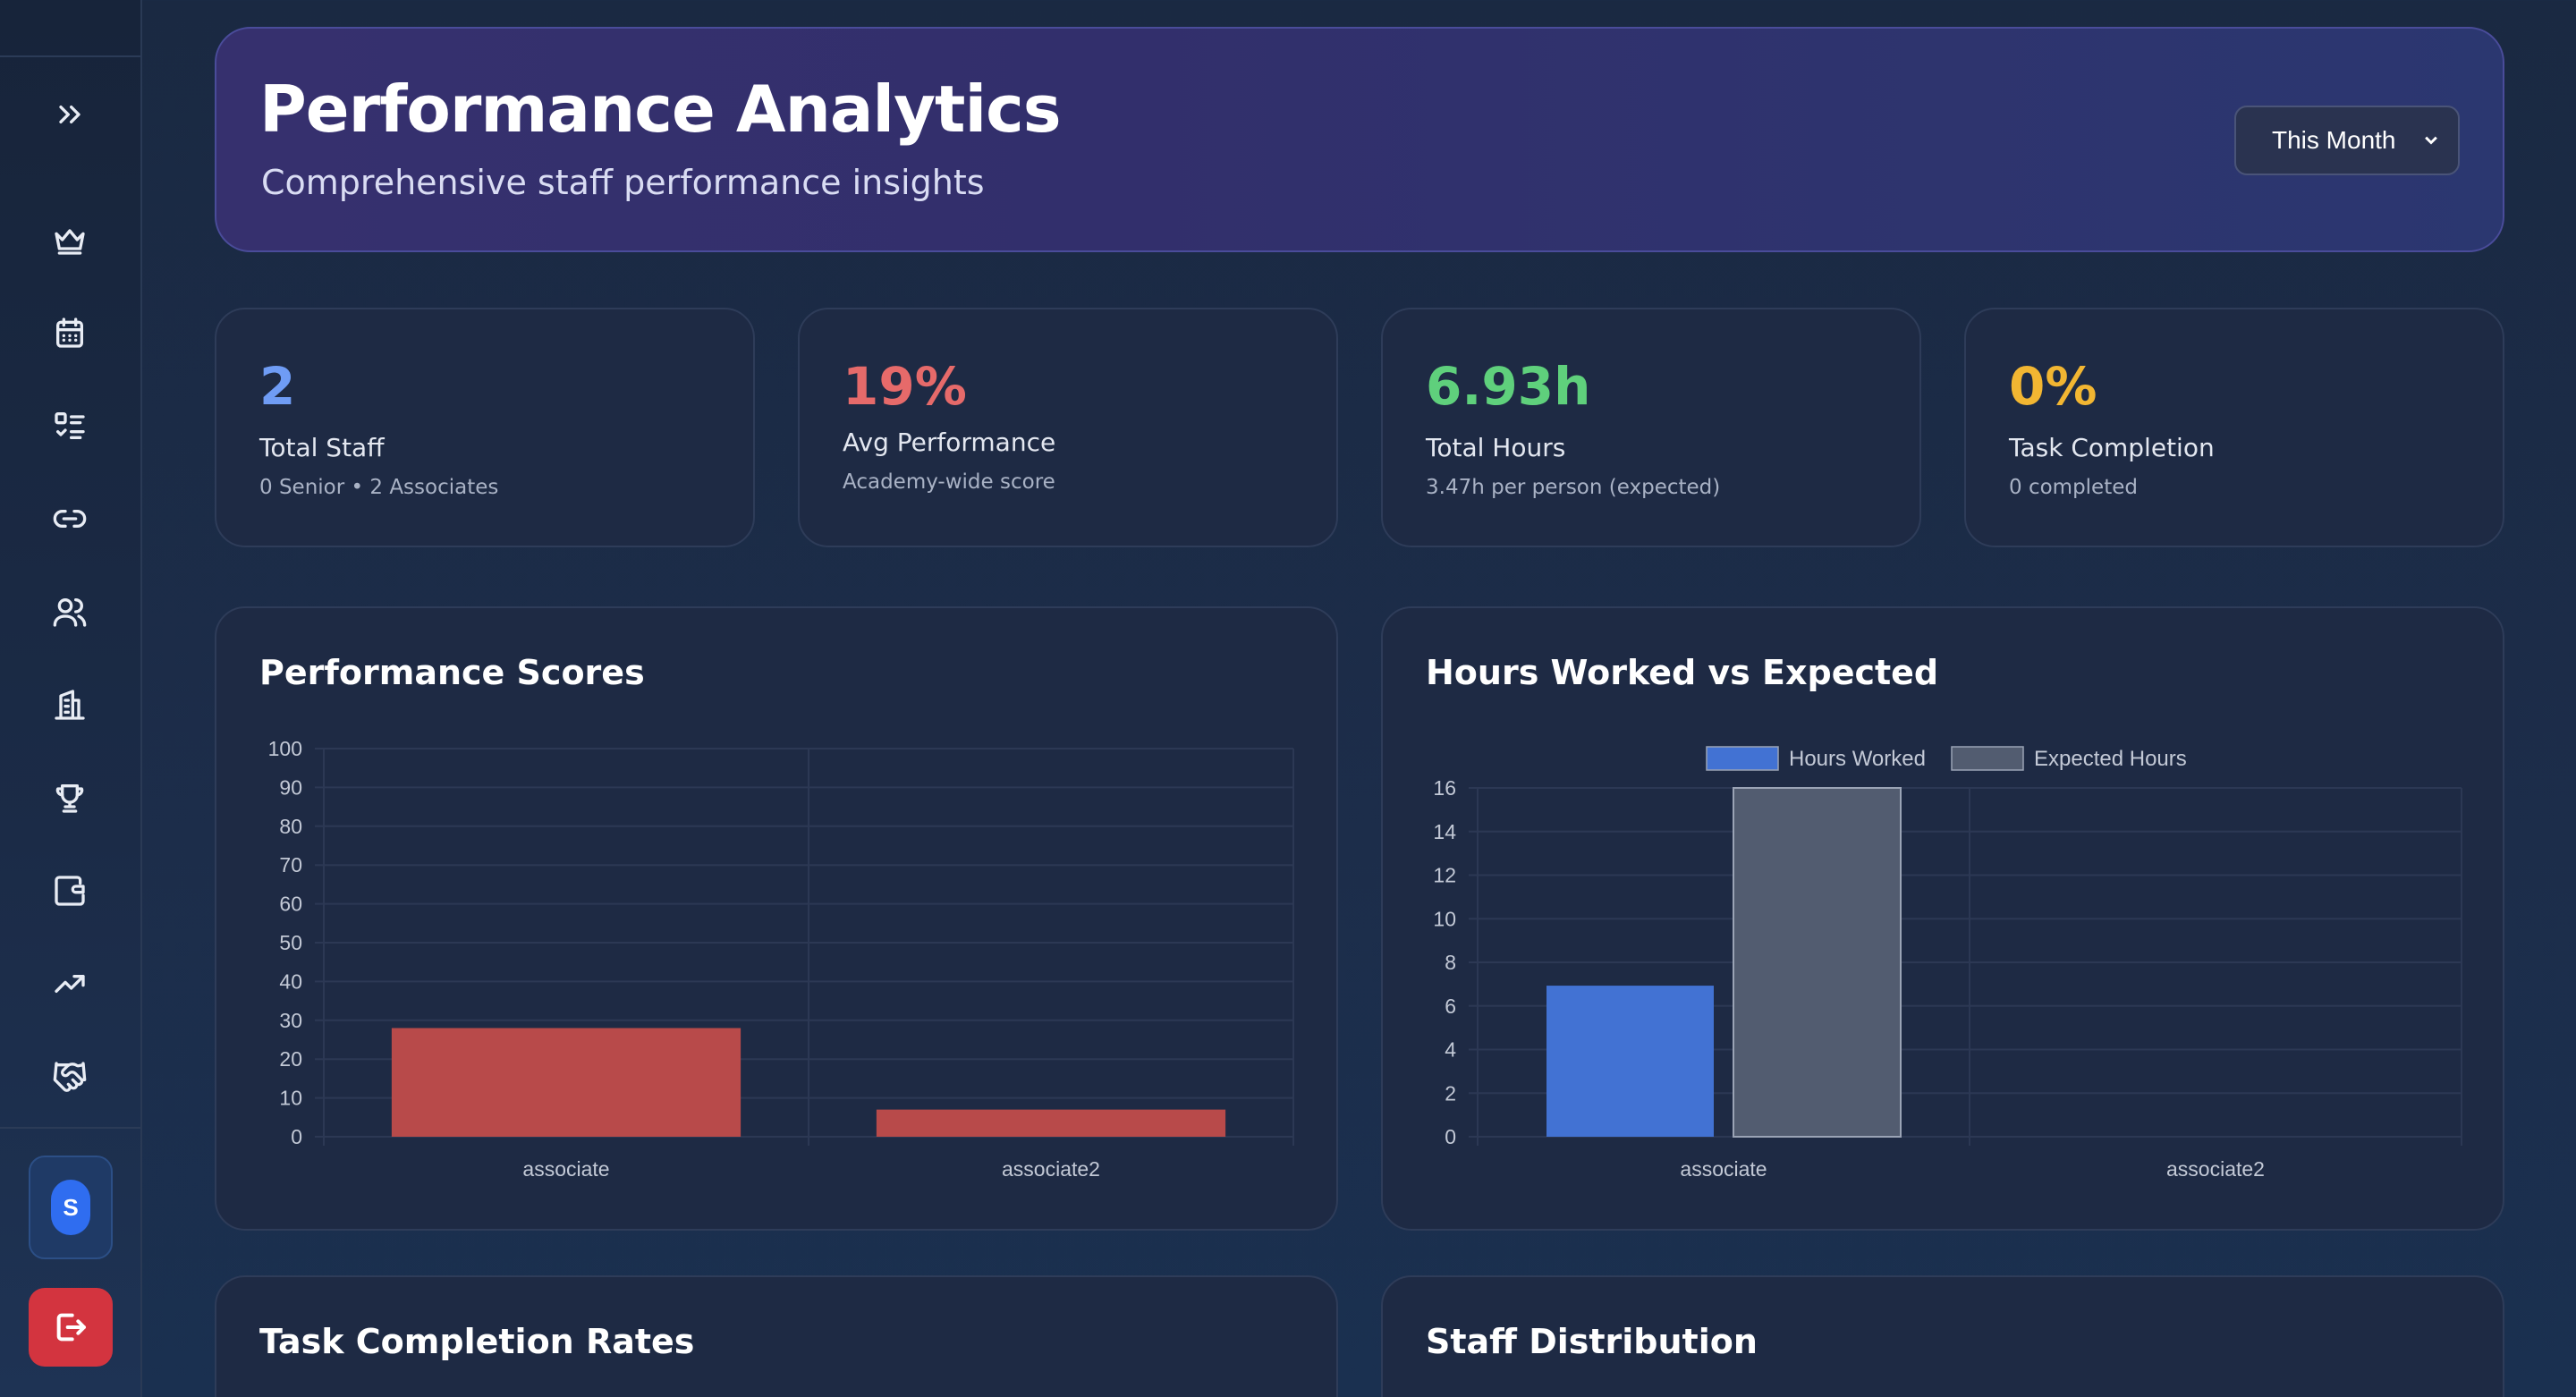  What do you see at coordinates (2073, 487) in the screenshot?
I see `stat-sub: 0 completed` at bounding box center [2073, 487].